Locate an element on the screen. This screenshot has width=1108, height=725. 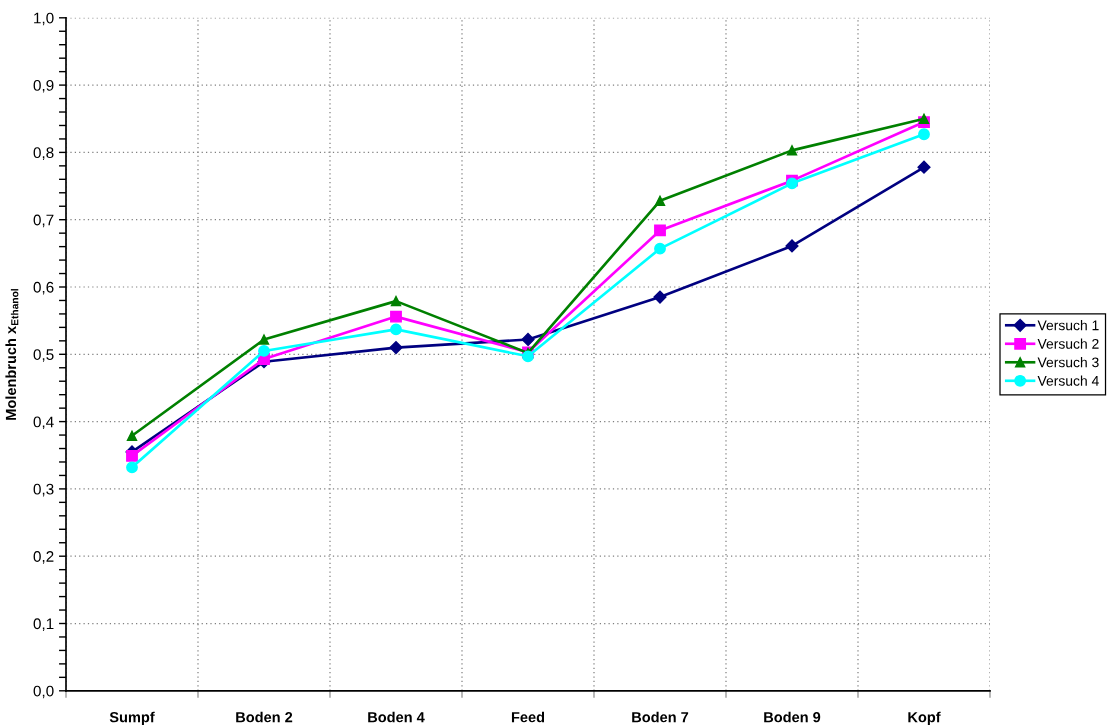
y-tick-label: 1,0 is located at coordinates (44, 19).